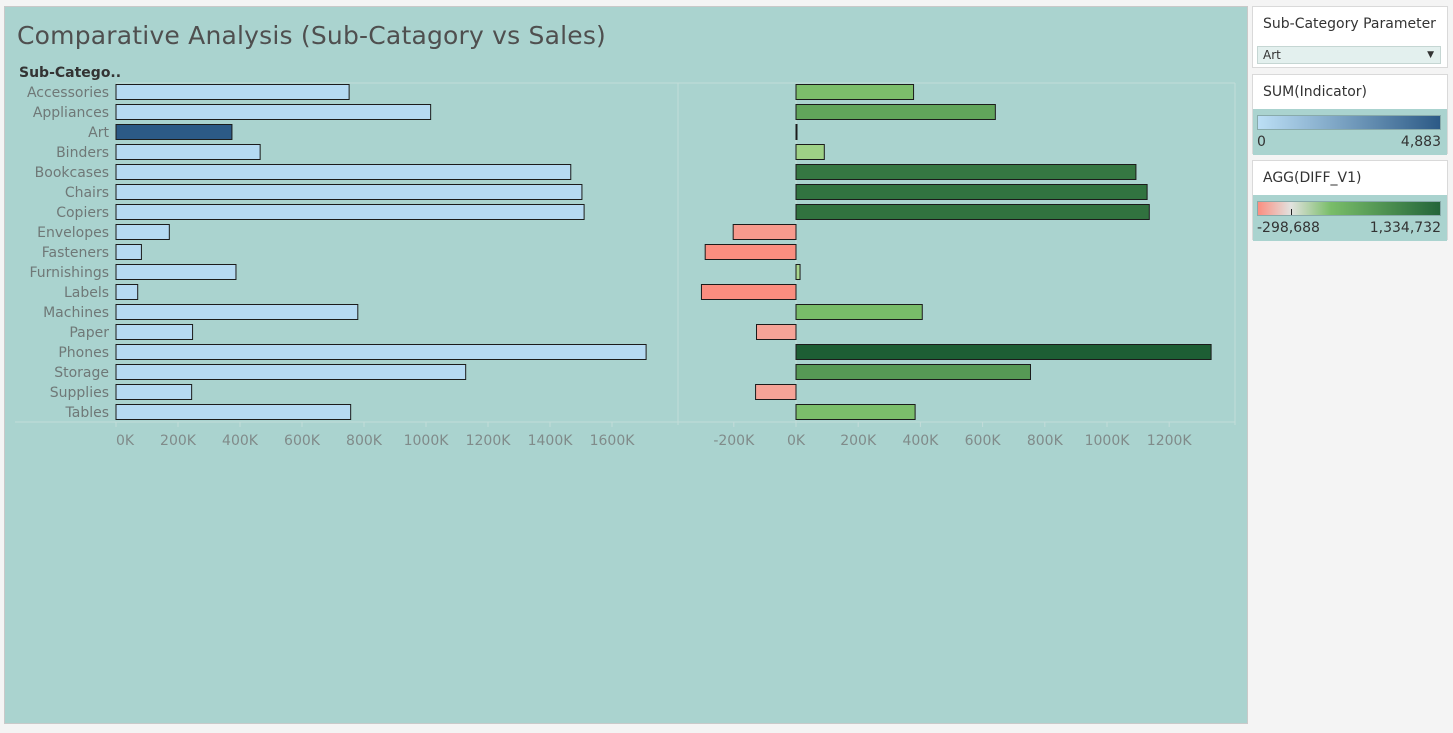 Image resolution: width=1453 pixels, height=733 pixels. What do you see at coordinates (1420, 142) in the screenshot?
I see `indicator-legend-max: 4,883` at bounding box center [1420, 142].